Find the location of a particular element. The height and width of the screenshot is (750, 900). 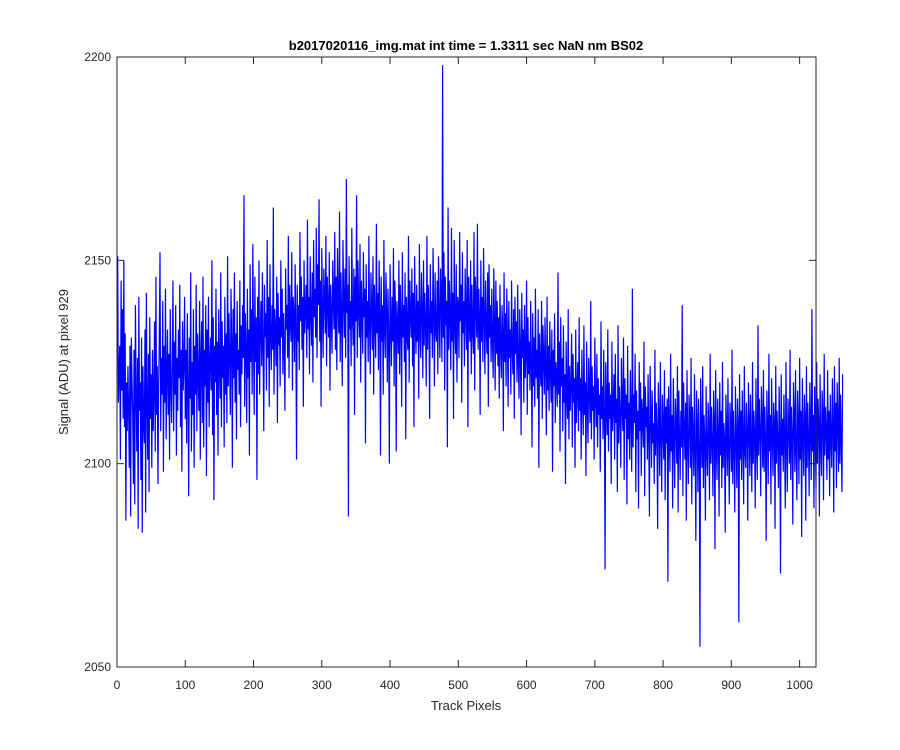

y-tick-label: 2050 is located at coordinates (97, 667).